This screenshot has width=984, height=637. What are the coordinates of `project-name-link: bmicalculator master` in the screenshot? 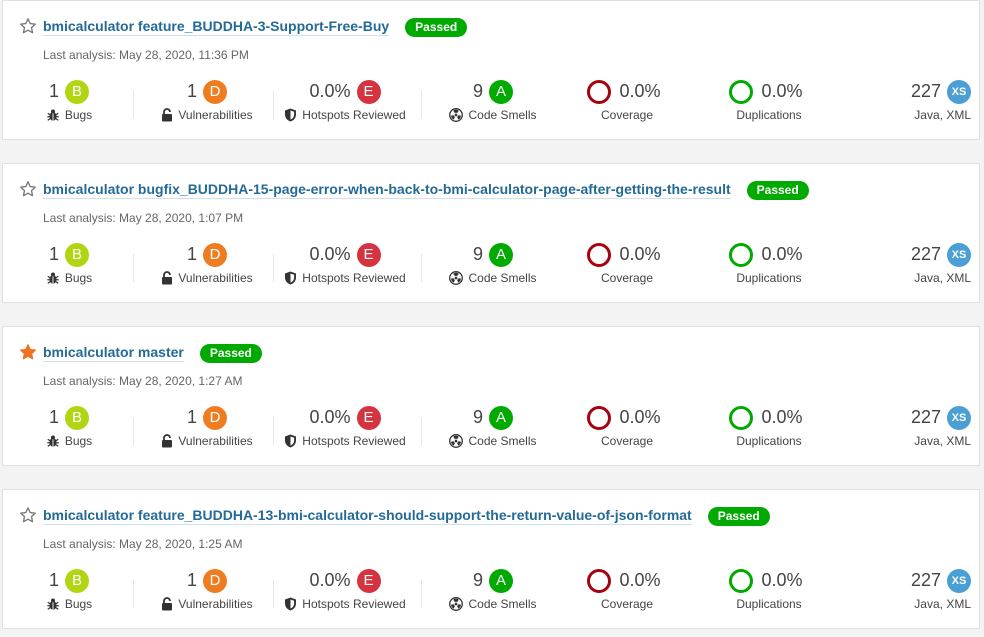 It's located at (113, 353).